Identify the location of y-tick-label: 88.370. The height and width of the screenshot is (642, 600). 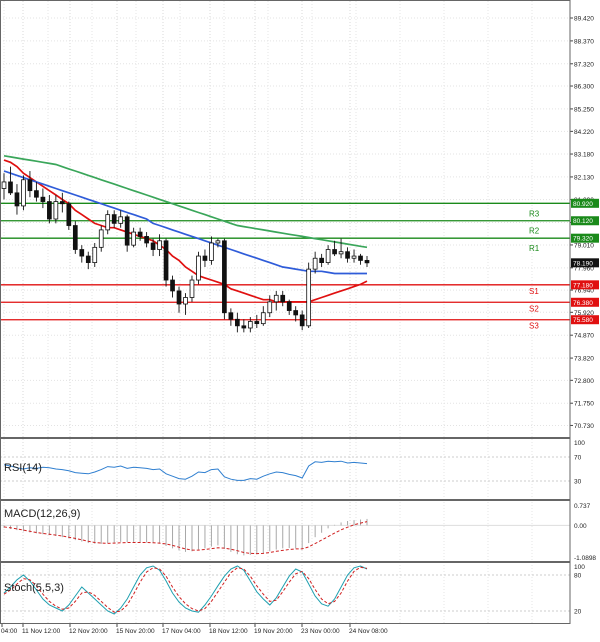
(584, 41).